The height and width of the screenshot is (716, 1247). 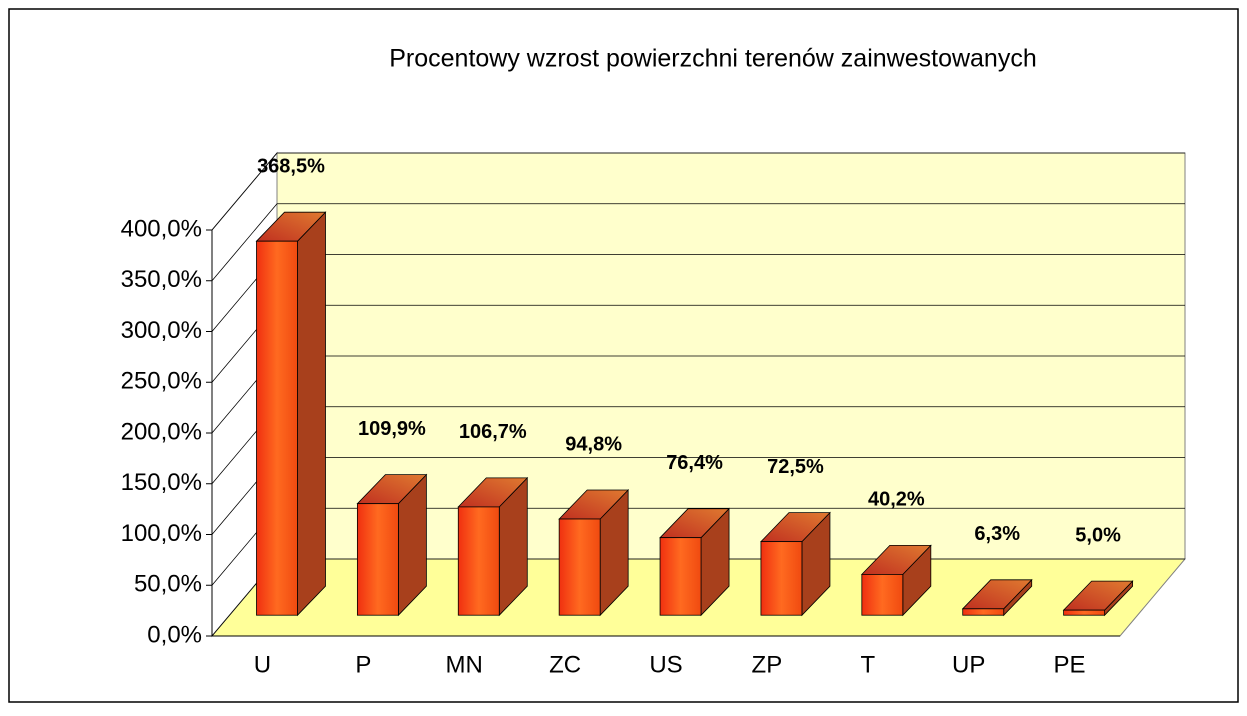 What do you see at coordinates (694, 463) in the screenshot?
I see `data-label: 76,4%` at bounding box center [694, 463].